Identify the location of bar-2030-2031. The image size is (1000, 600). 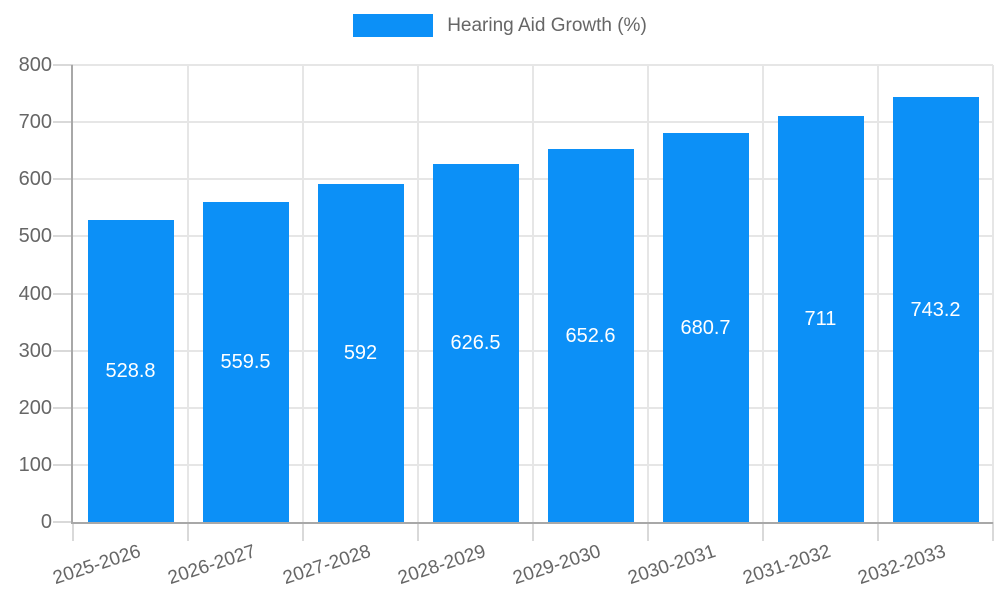
(705, 327).